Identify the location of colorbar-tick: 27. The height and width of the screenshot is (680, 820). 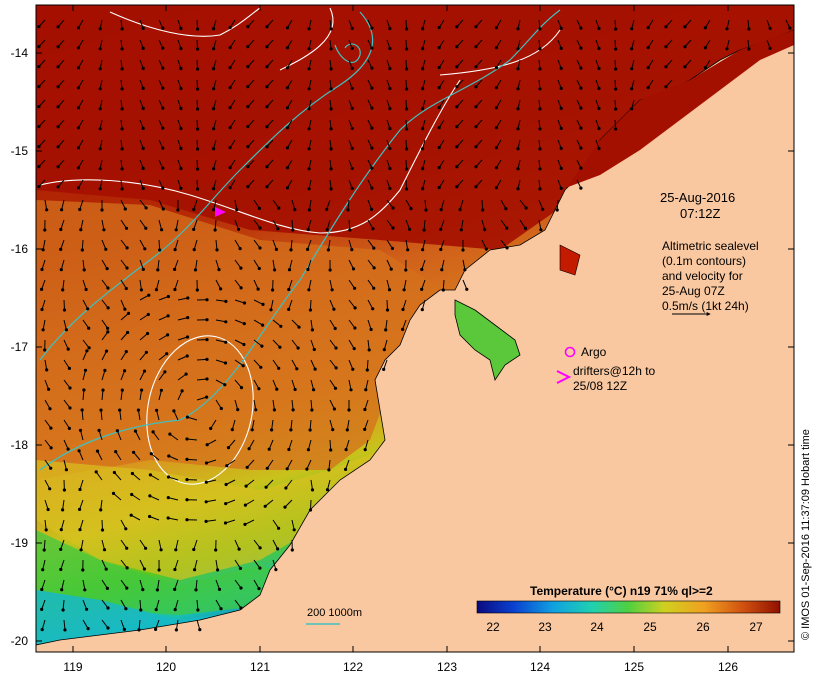
(756, 627).